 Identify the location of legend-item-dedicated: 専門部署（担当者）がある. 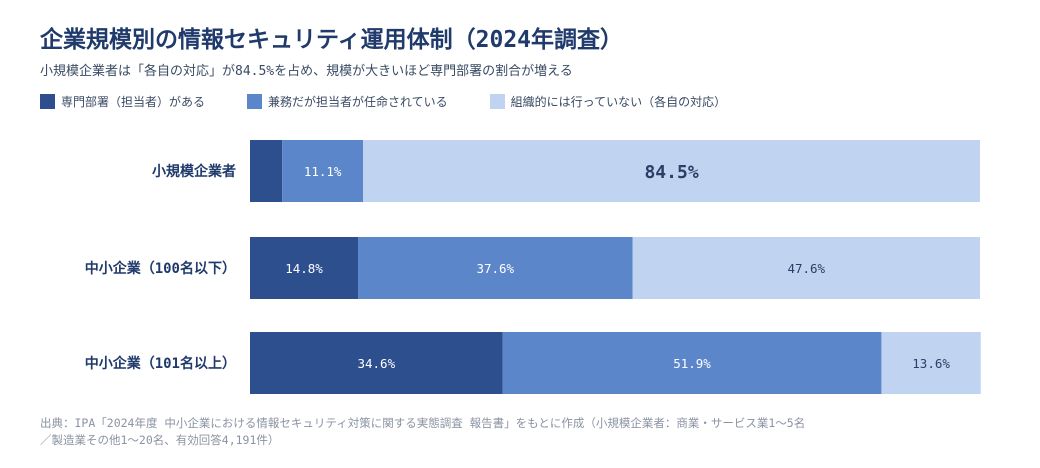
(122, 101).